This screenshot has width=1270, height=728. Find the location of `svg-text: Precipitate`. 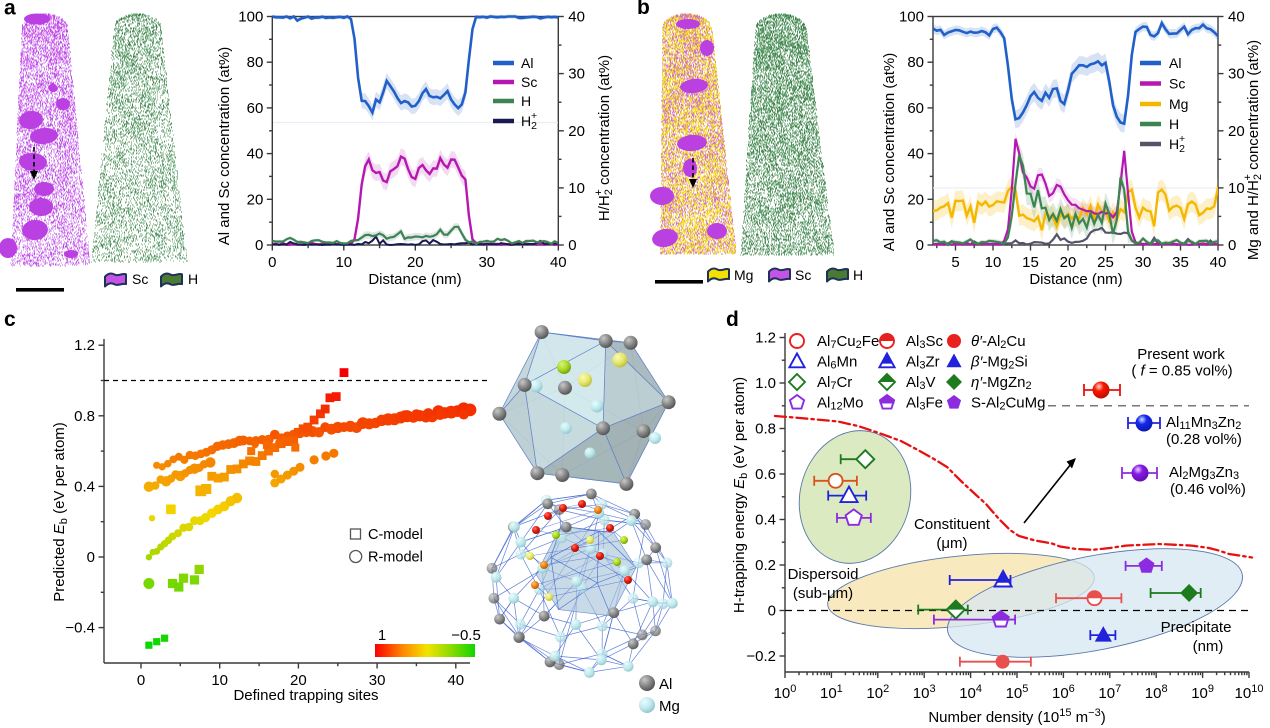

svg-text: Precipitate is located at coordinates (1196, 627).